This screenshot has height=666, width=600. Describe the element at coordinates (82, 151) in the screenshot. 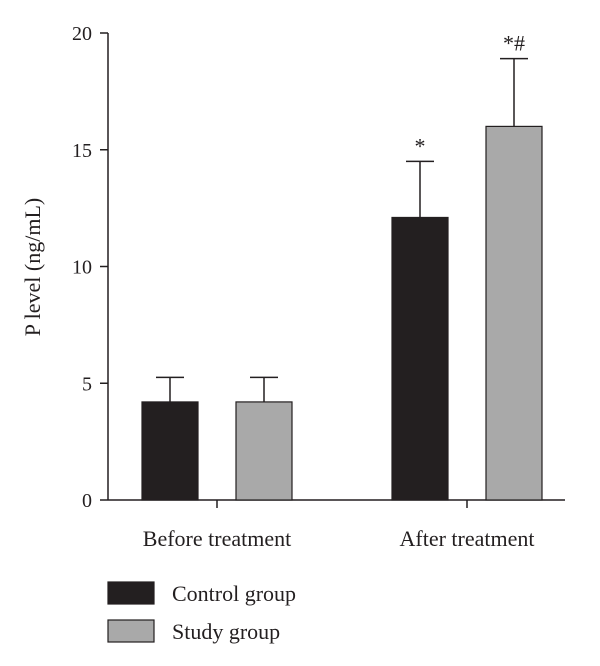

I see `y-tick-label: 15` at that location.